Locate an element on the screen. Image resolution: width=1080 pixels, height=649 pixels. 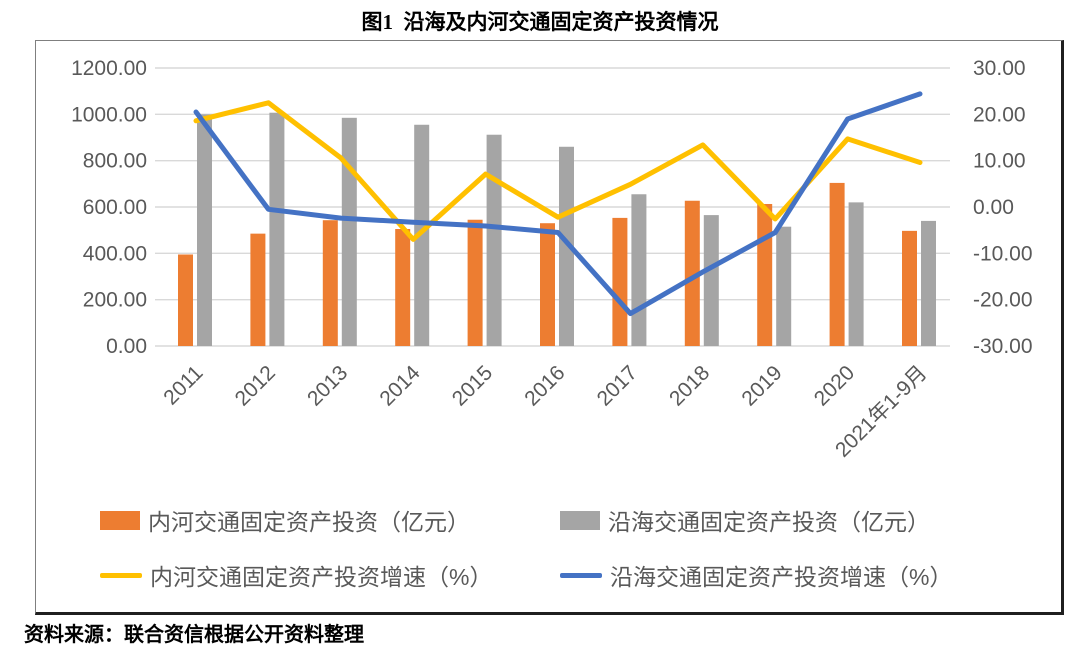
left-axis-tick-label: 600.00 is located at coordinates (115, 207).